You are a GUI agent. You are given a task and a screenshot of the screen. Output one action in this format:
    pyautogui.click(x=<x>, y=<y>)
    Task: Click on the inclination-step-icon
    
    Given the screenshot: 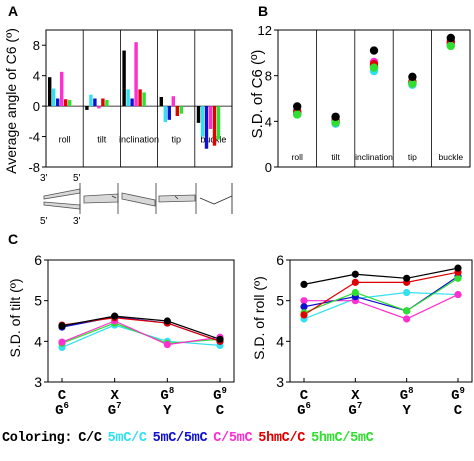 What is the action you would take?
    pyautogui.click(x=139, y=198)
    